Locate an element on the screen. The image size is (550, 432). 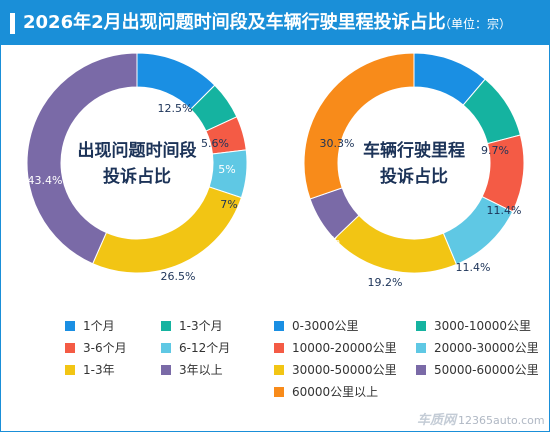
slice-percent-label: 26.5% is located at coordinates (178, 276).